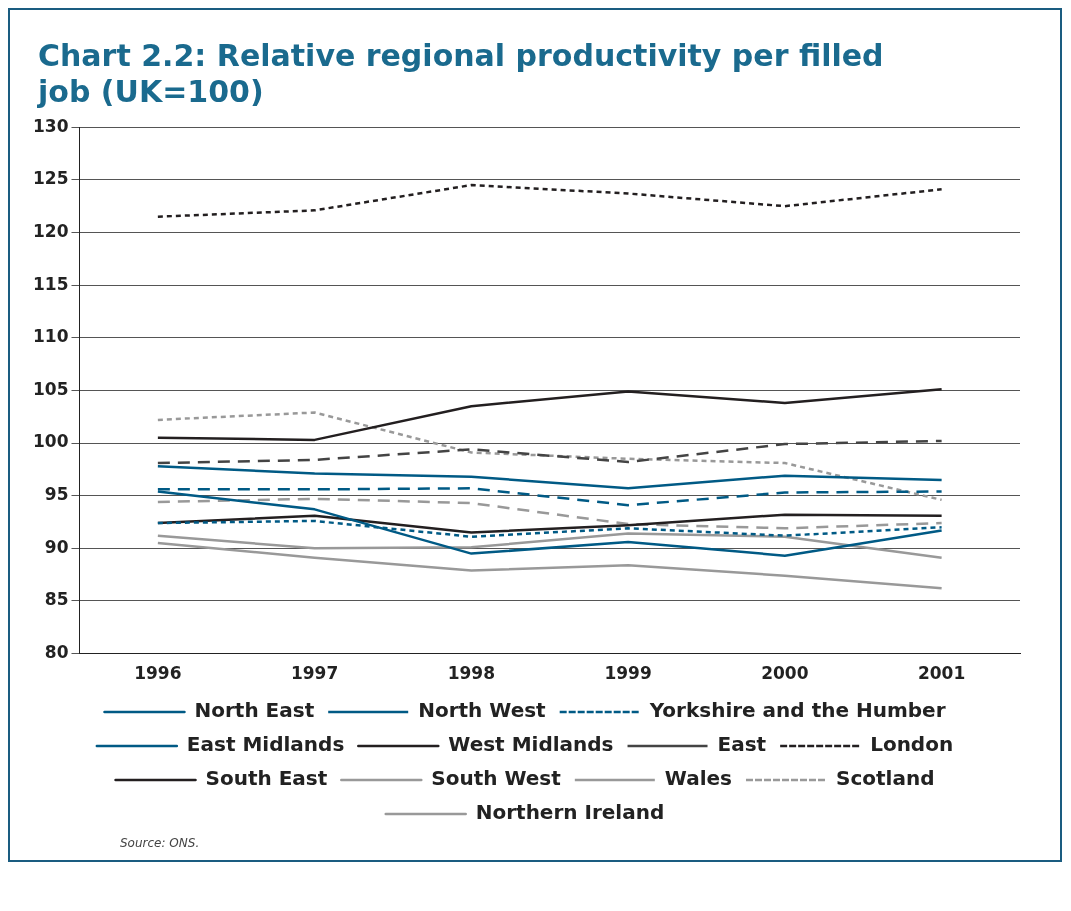  I want to click on legend-label: South East, so click(266, 778).